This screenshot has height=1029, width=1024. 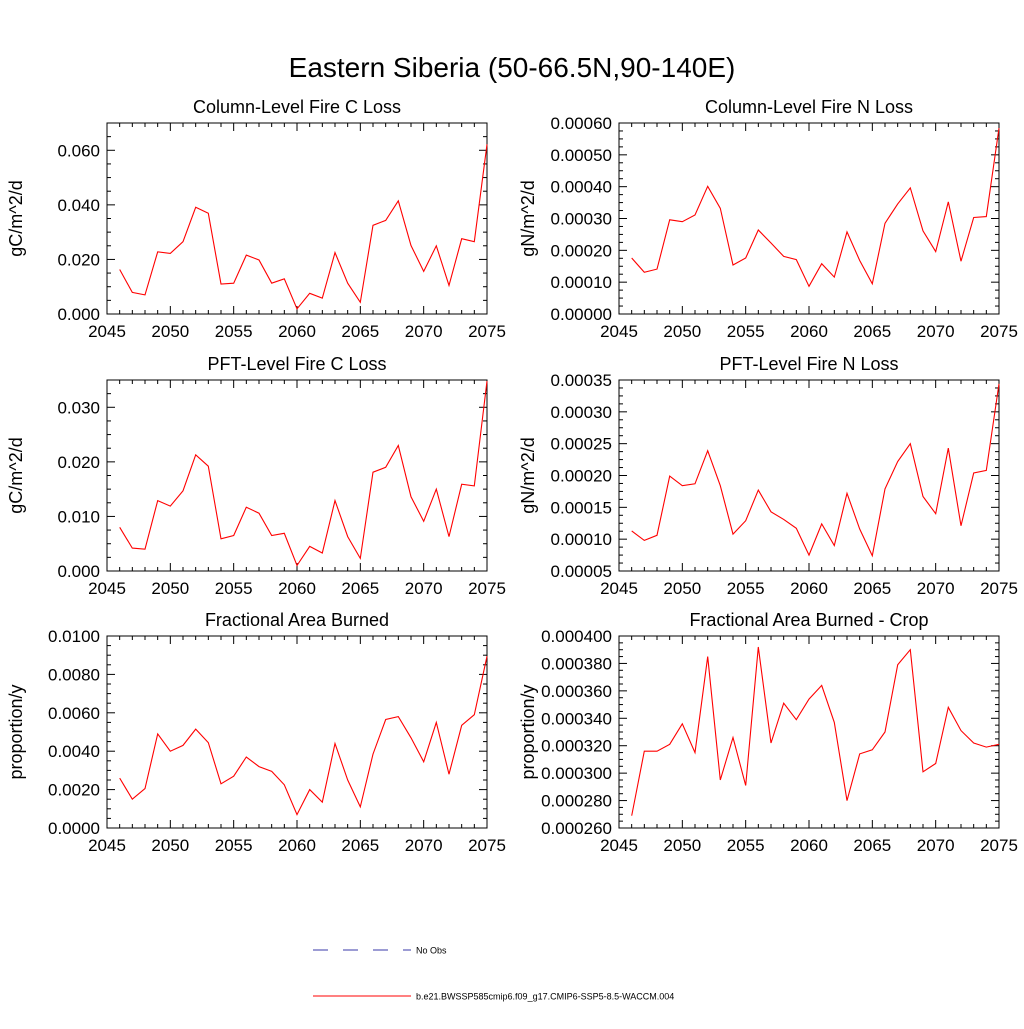 I want to click on y-tick-label: 0.060, so click(x=78, y=150).